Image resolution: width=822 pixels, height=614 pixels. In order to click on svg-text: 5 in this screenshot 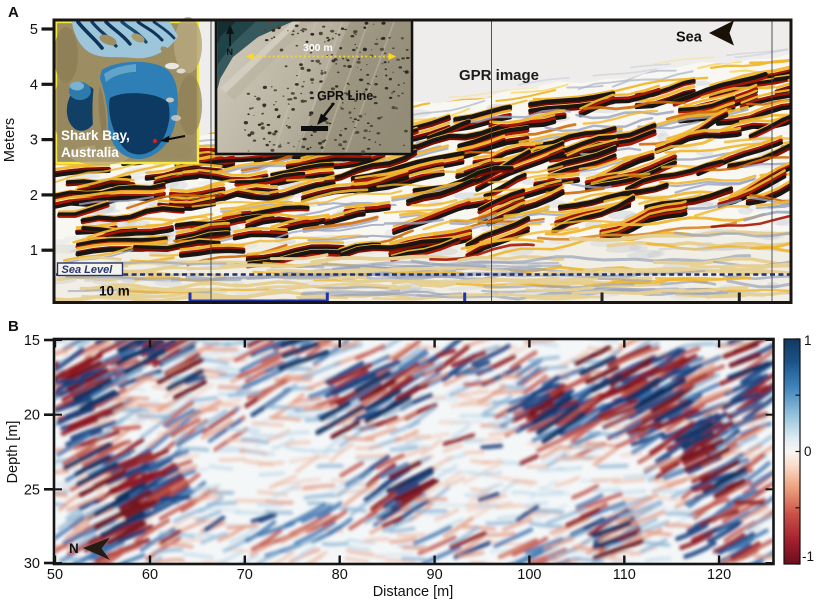, I will do `click(34, 30)`.